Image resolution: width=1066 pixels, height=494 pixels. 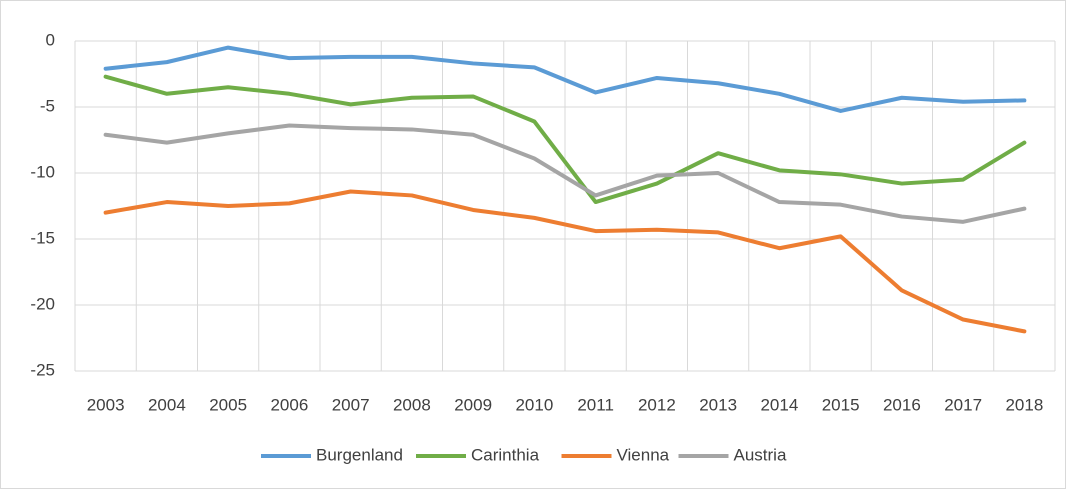 What do you see at coordinates (106, 404) in the screenshot?
I see `x-tick-label: 2003` at bounding box center [106, 404].